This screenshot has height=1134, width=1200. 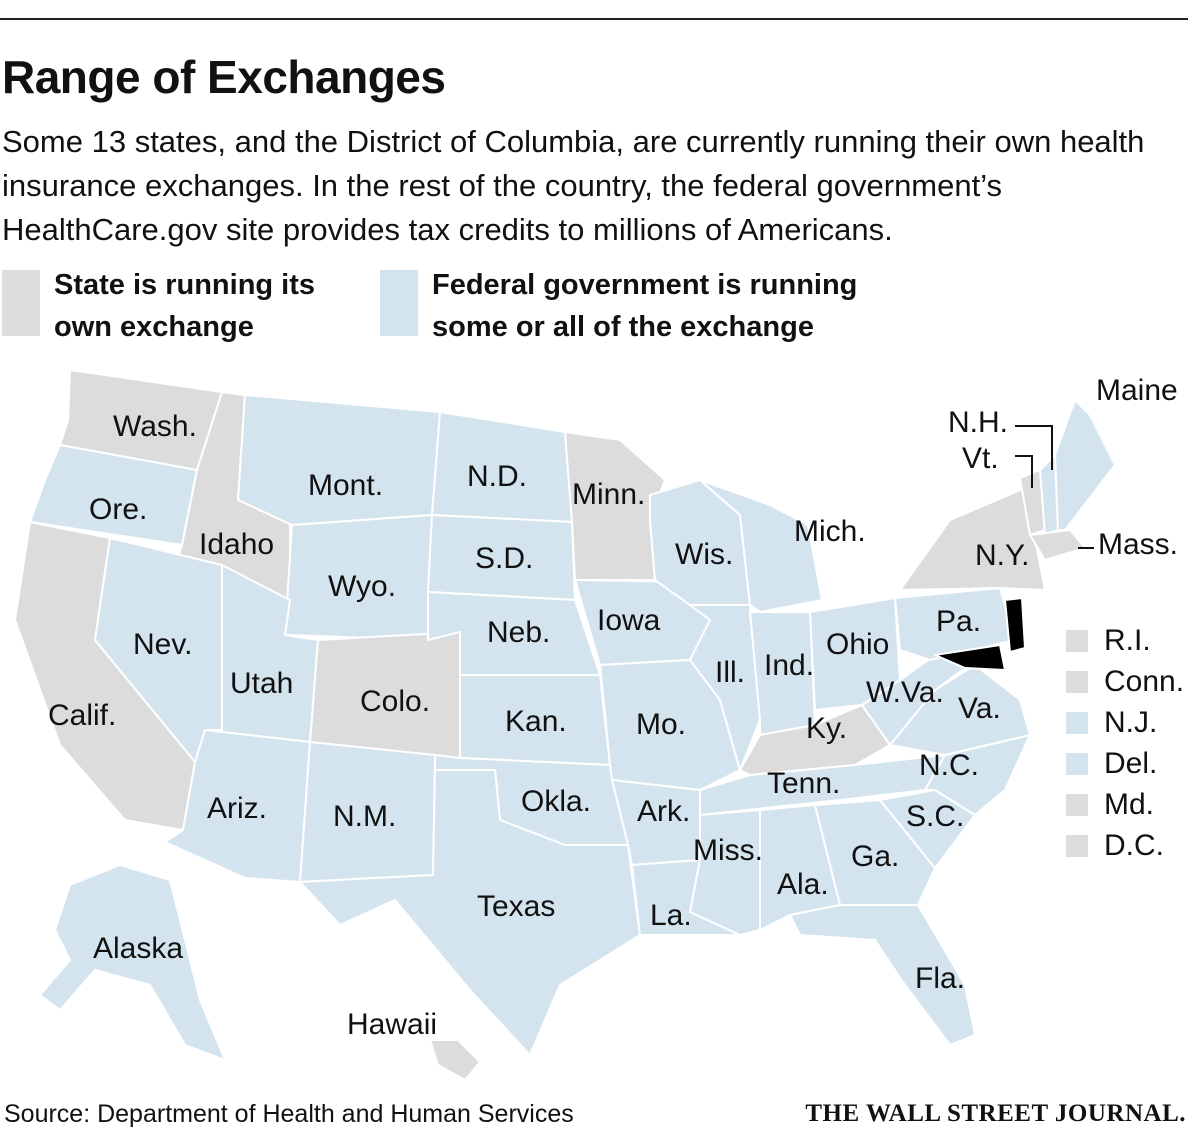 What do you see at coordinates (1002, 555) in the screenshot?
I see `state-label-ny: N.Y.` at bounding box center [1002, 555].